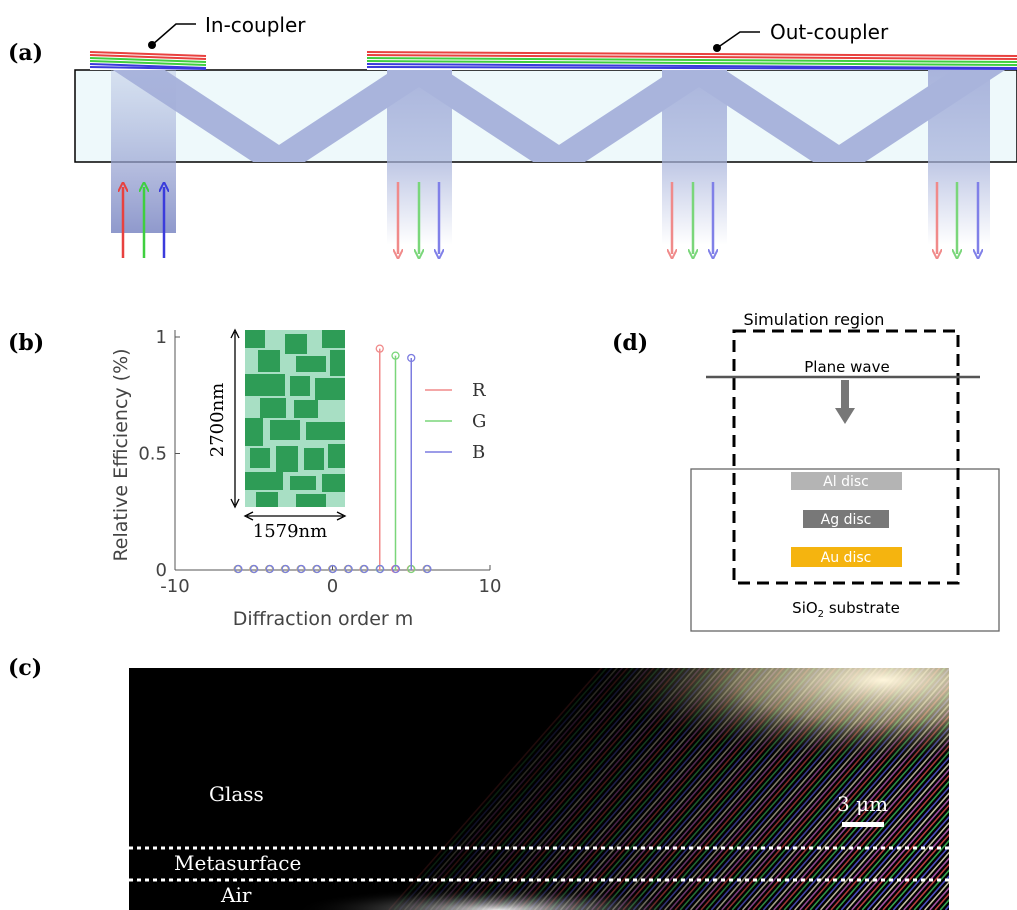 The height and width of the screenshot is (910, 1017). Describe the element at coordinates (237, 863) in the screenshot. I see `metasurface-label: Metasurface` at that location.